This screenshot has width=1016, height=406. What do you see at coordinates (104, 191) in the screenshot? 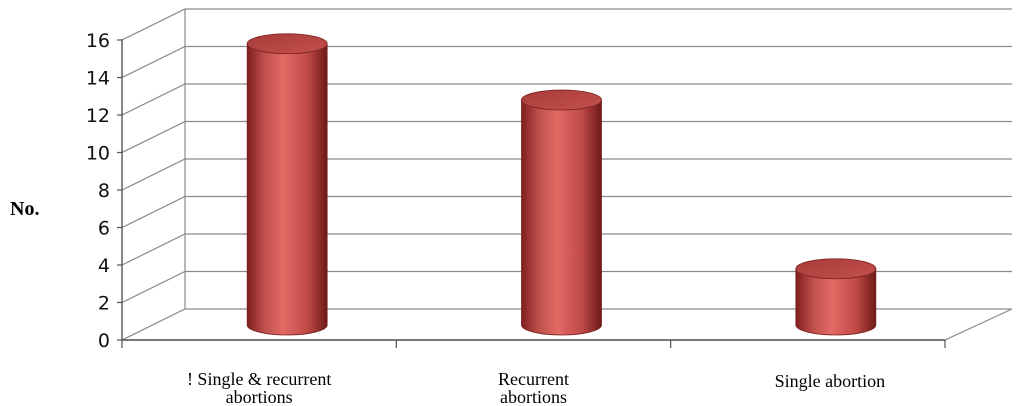
I see `y-tick-label: 8` at bounding box center [104, 191].